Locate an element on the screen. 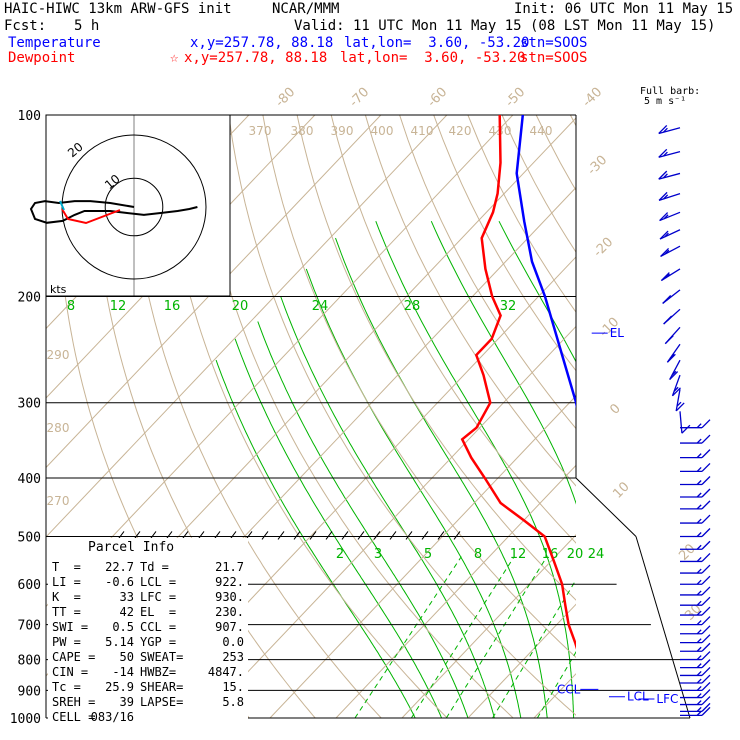  parcel-value: 907. is located at coordinates (229, 627).